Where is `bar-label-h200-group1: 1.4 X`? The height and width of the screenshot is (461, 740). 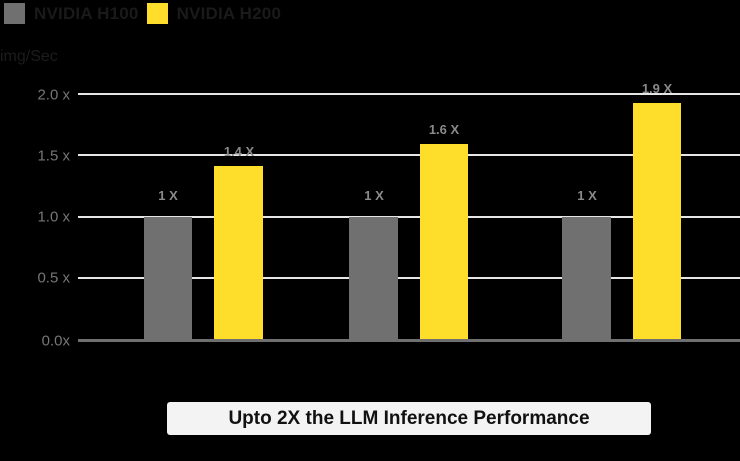 bar-label-h200-group1: 1.4 X is located at coordinates (239, 151).